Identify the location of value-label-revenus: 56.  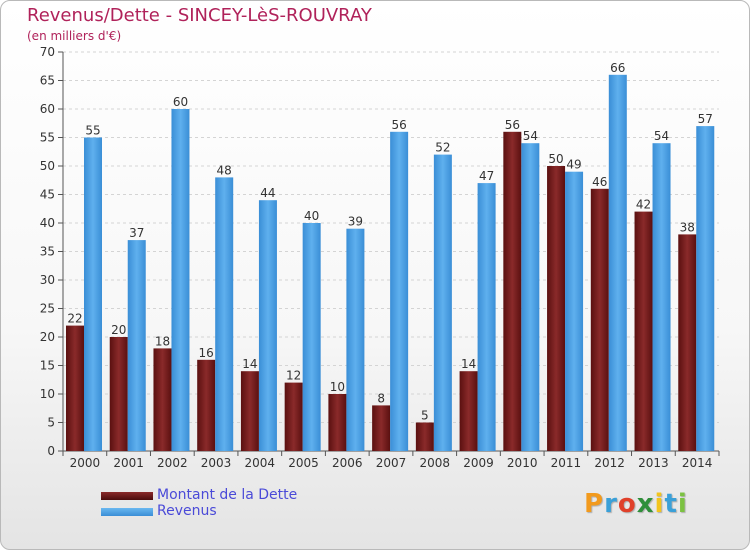
(398, 125).